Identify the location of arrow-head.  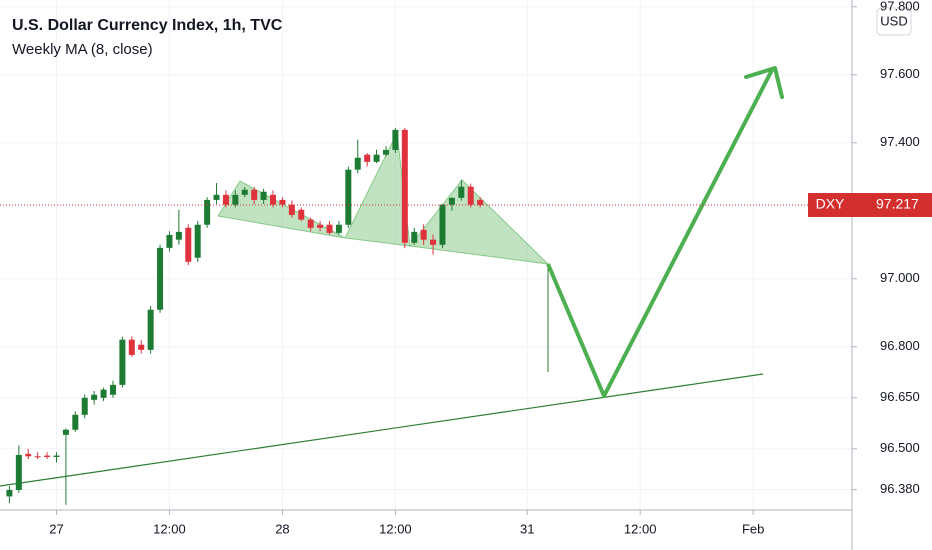
(764, 82).